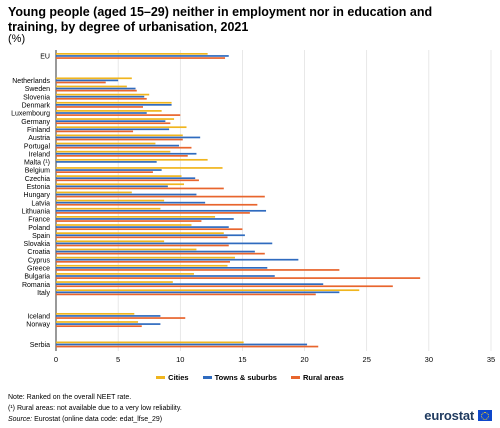  I want to click on category-label: EU, so click(45, 57).